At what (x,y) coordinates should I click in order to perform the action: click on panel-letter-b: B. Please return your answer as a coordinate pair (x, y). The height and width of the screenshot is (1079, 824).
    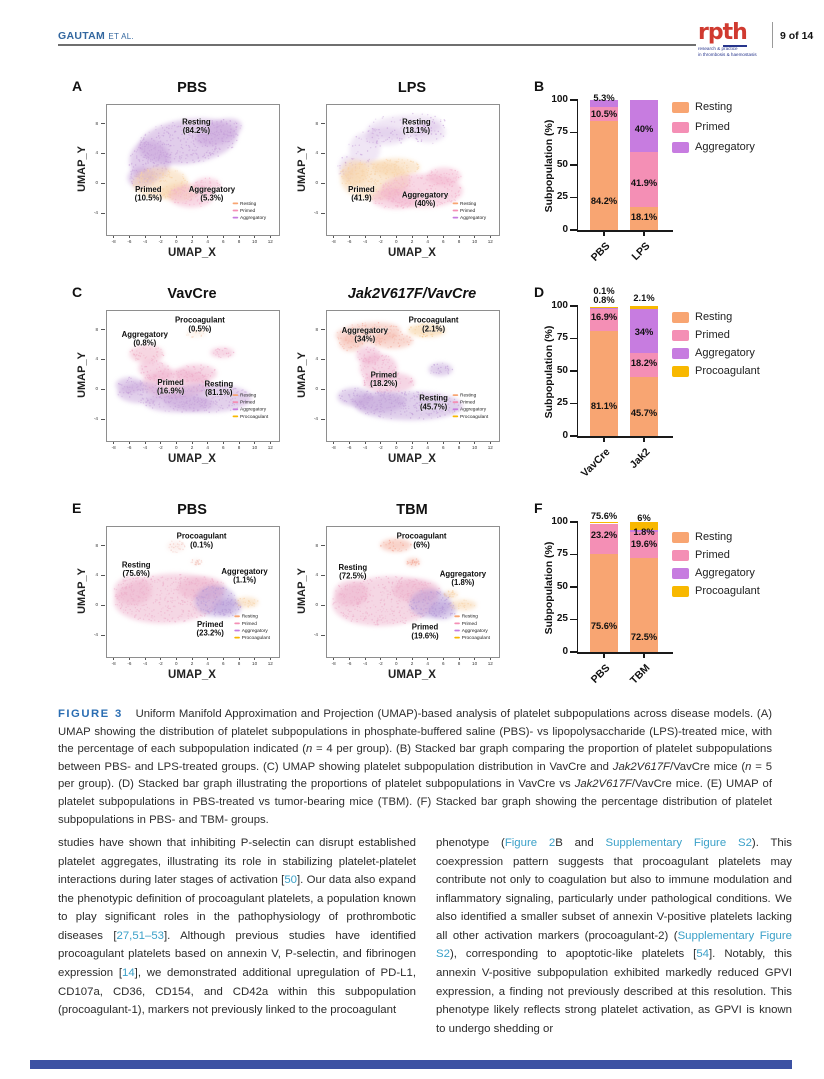
    Looking at the image, I should click on (539, 86).